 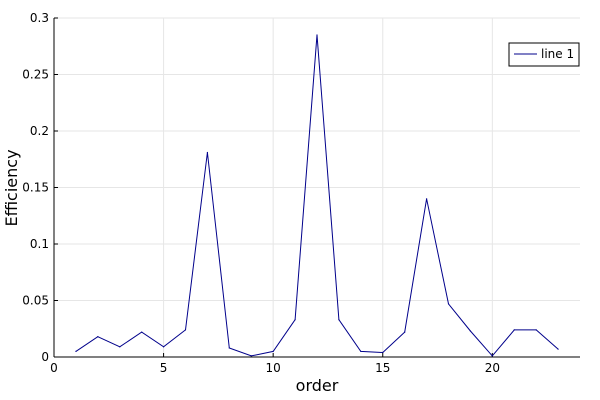 What do you see at coordinates (11, 187) in the screenshot?
I see `y-axis-title: Efficiency` at bounding box center [11, 187].